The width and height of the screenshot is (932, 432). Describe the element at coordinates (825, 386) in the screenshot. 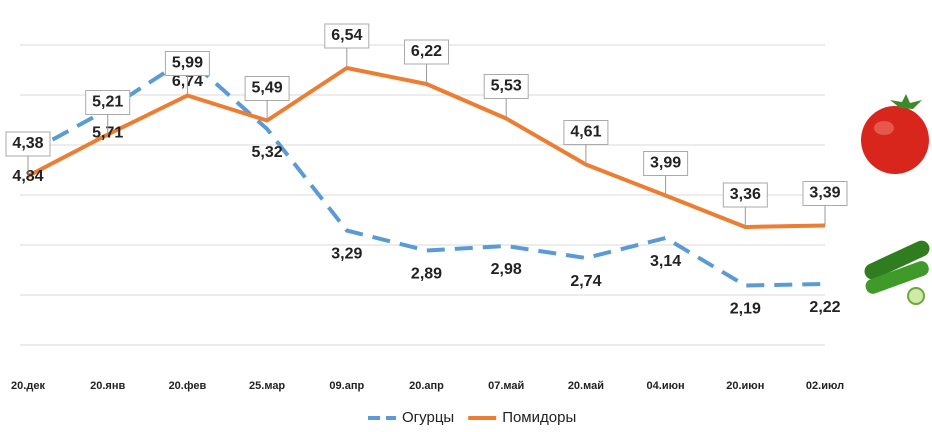

I see `x-tick-label: 02.июл` at that location.